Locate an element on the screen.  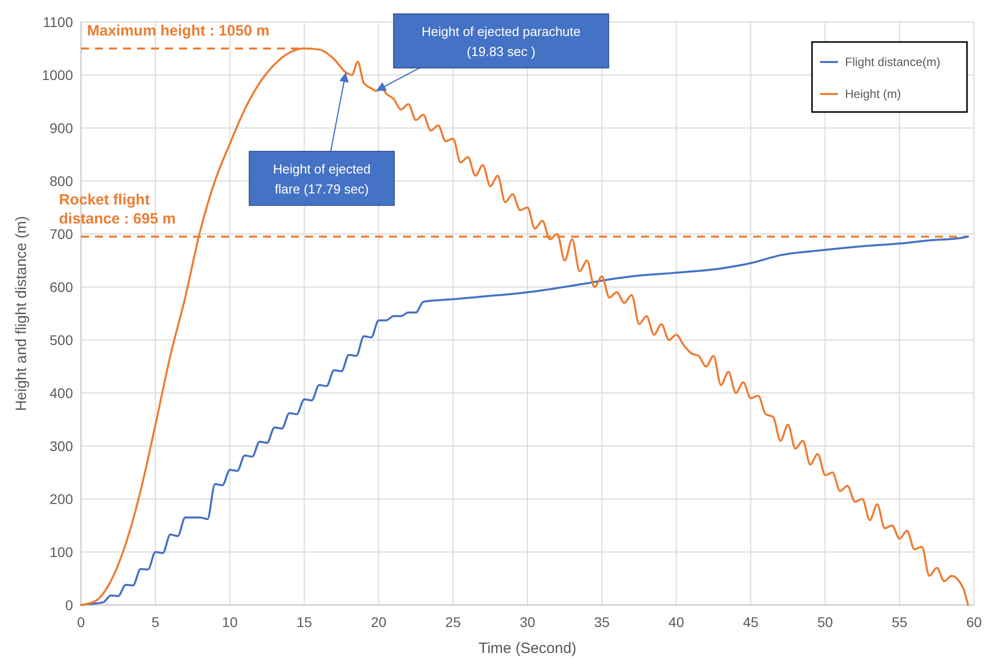
y-tick-label: 200 is located at coordinates (62, 499).